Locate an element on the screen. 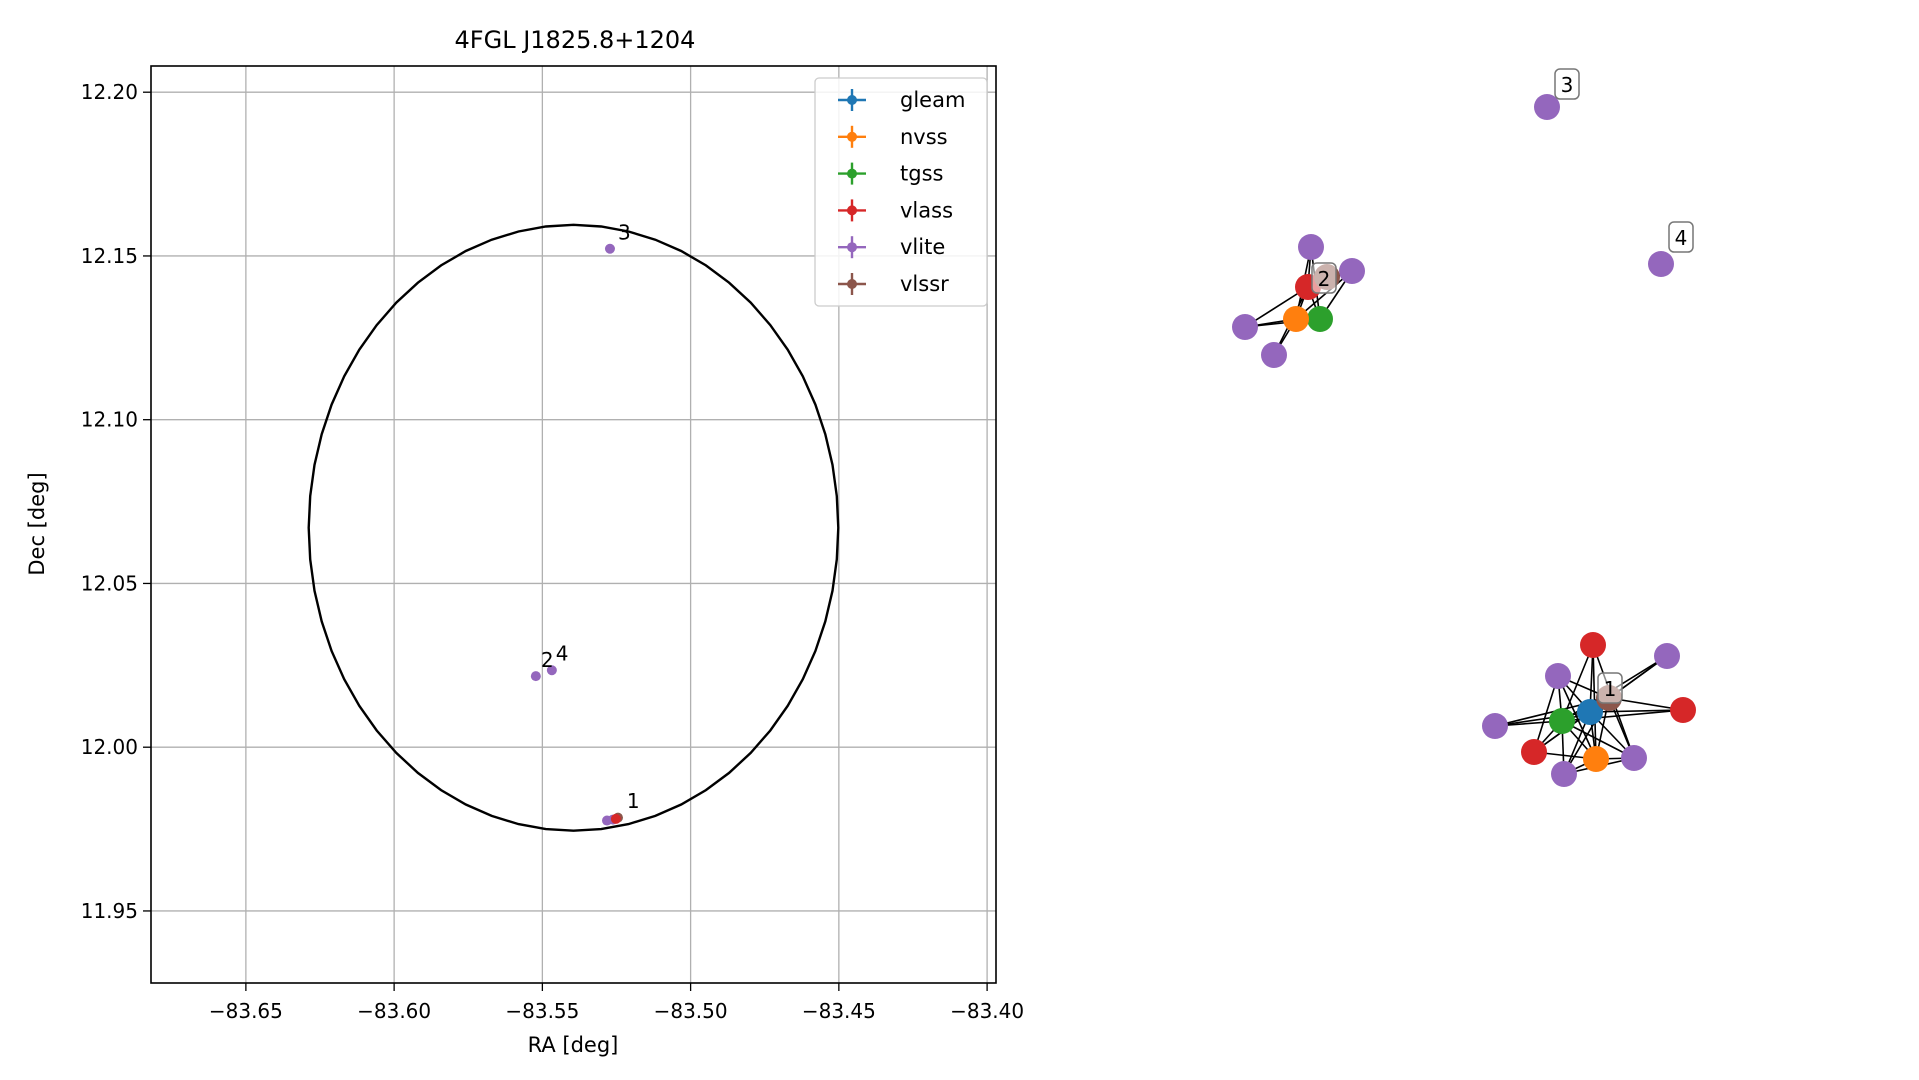 The width and height of the screenshot is (1919, 1080). legend-entry-vlass: vlass is located at coordinates (895, 210).